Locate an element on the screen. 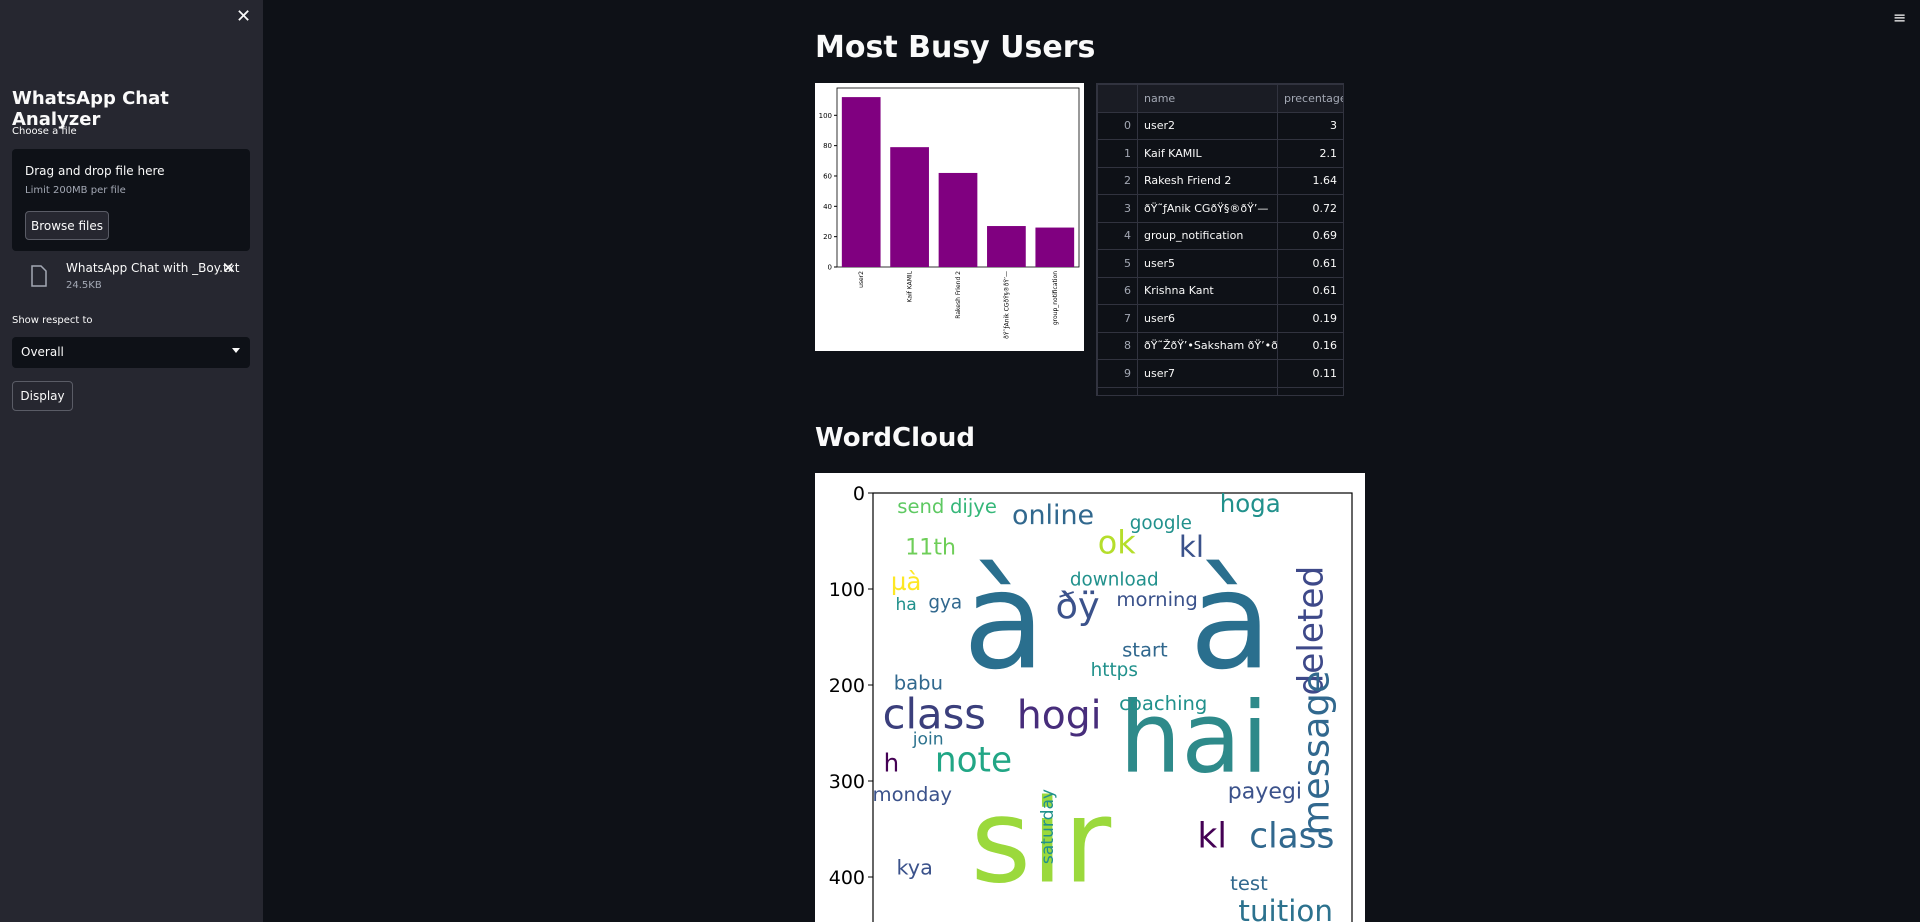 This screenshot has width=1920, height=922. word: deleted is located at coordinates (1311, 631).